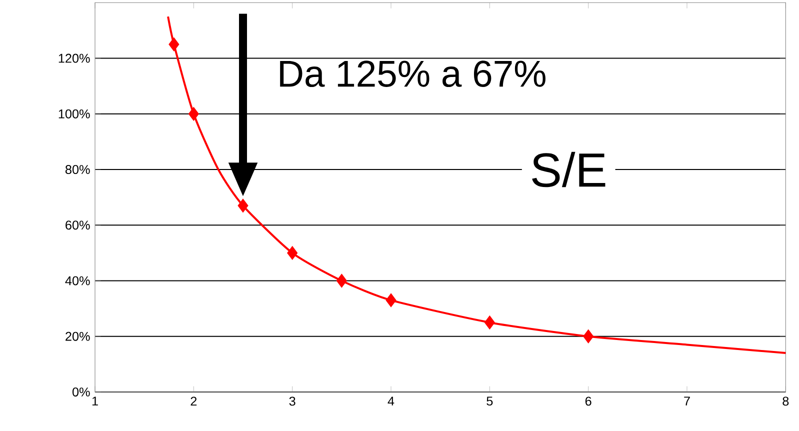  Describe the element at coordinates (391, 401) in the screenshot. I see `x-tick-label: 4` at that location.